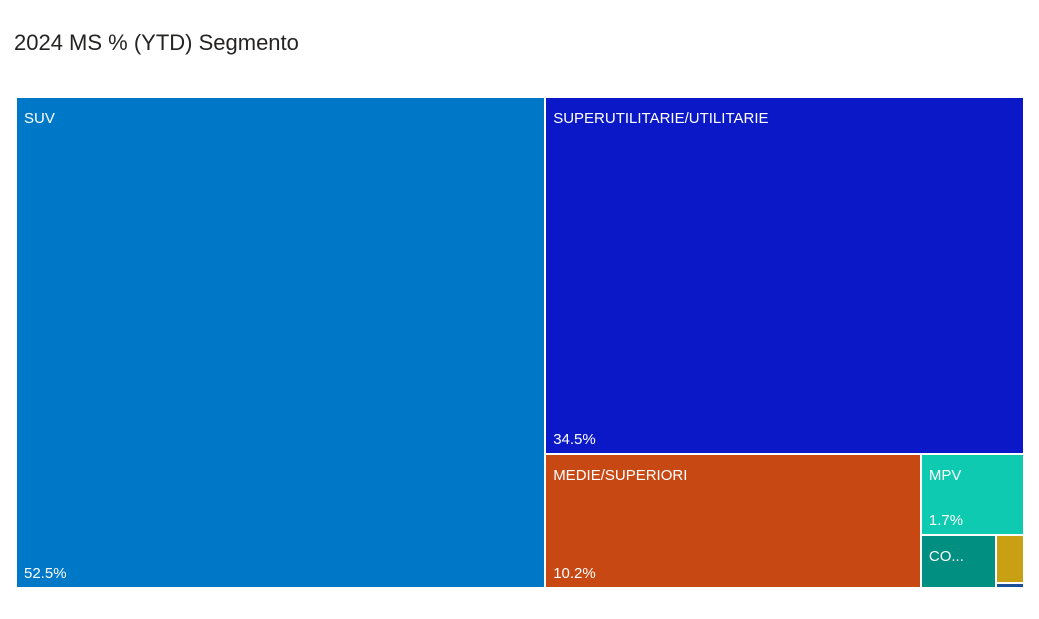 This screenshot has width=1039, height=619. Describe the element at coordinates (733, 520) in the screenshot. I see `treemap-tile: MEDIE/SUPERIORI 10.2%` at that location.